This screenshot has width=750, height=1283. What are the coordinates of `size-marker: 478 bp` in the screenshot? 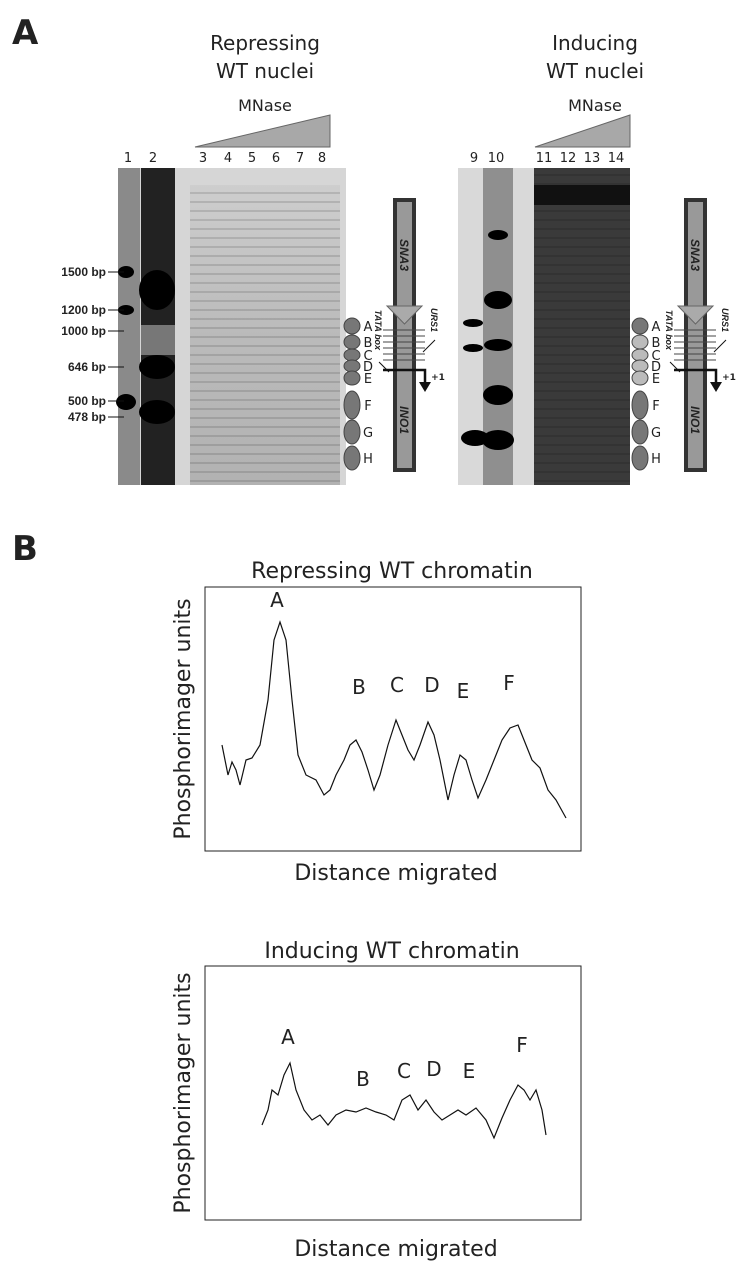 It's located at (87, 417).